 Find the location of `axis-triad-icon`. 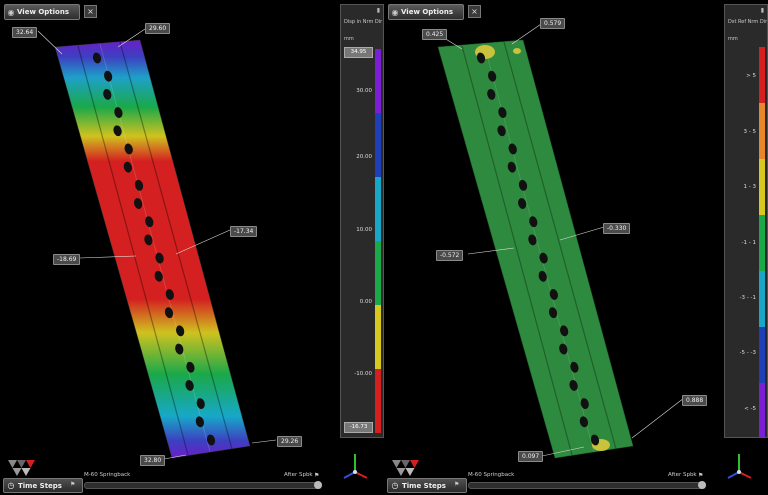

axis-triad-icon is located at coordinates (355, 466).